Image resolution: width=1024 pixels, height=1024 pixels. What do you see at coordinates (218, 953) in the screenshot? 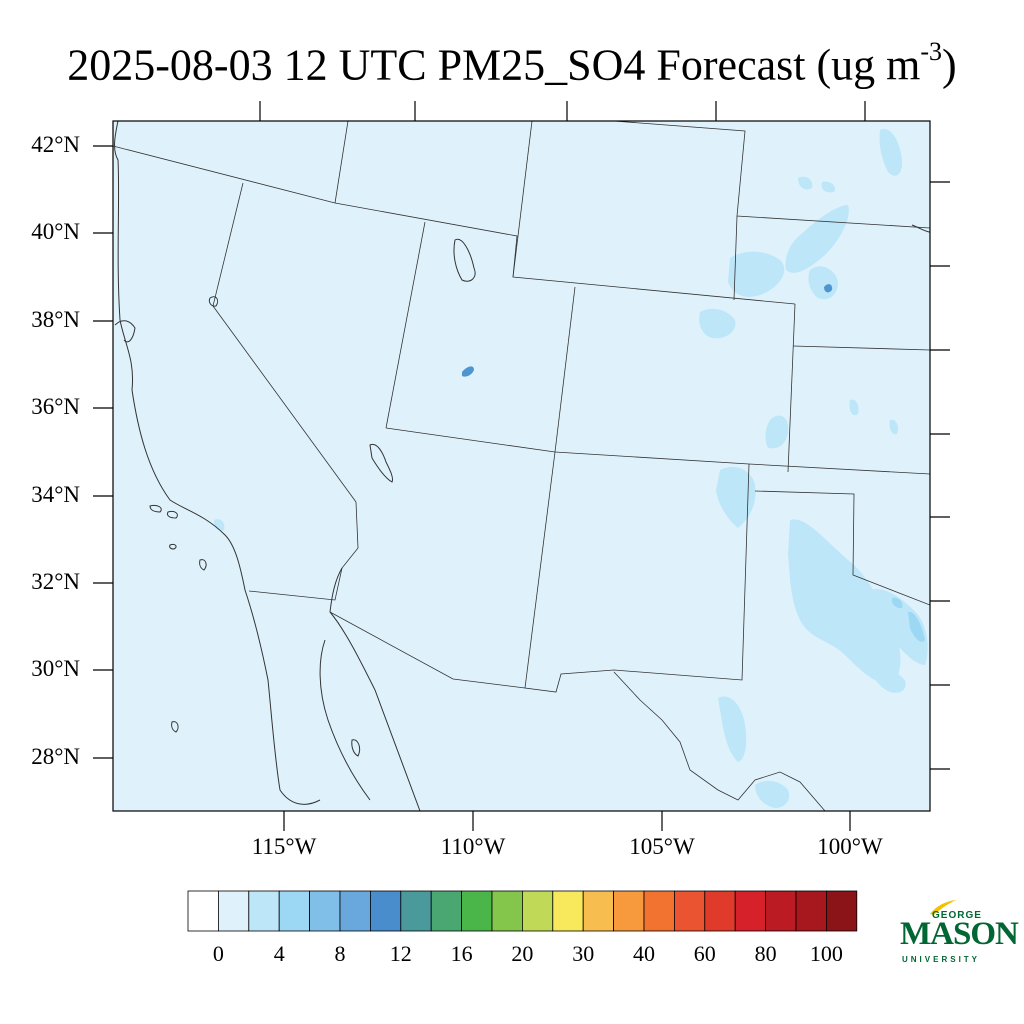
I see `colorbar-tick-label: 0` at bounding box center [218, 953].